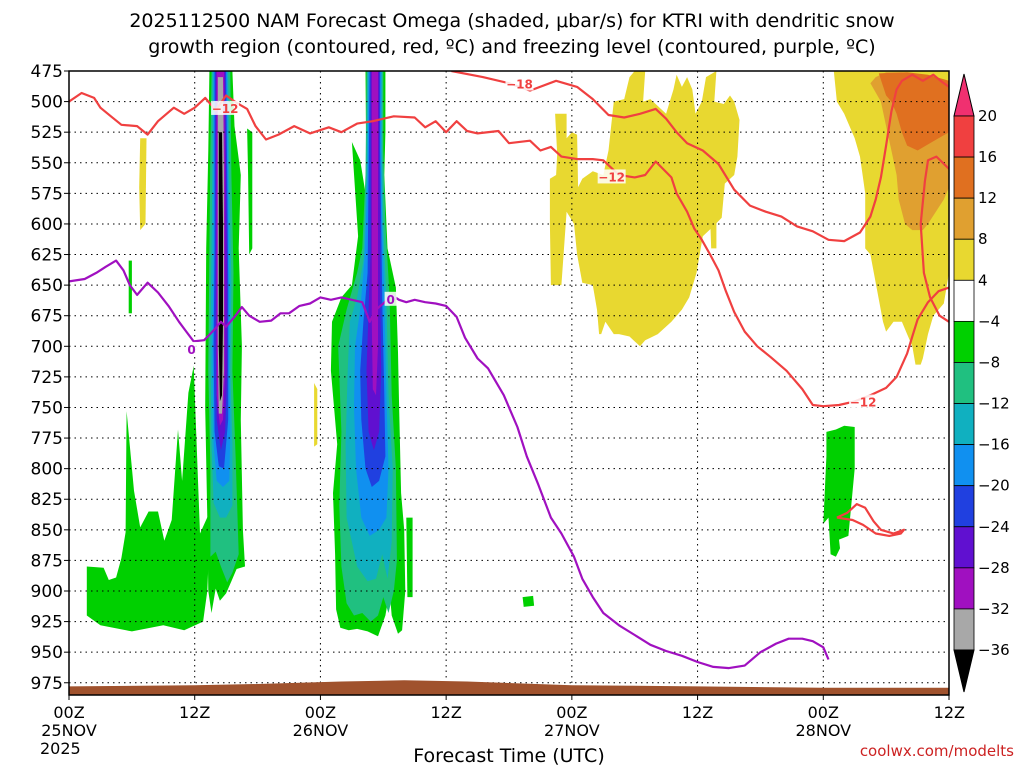  What do you see at coordinates (949, 712) in the screenshot?
I see `x-tick-label-7: 12Z` at bounding box center [949, 712].